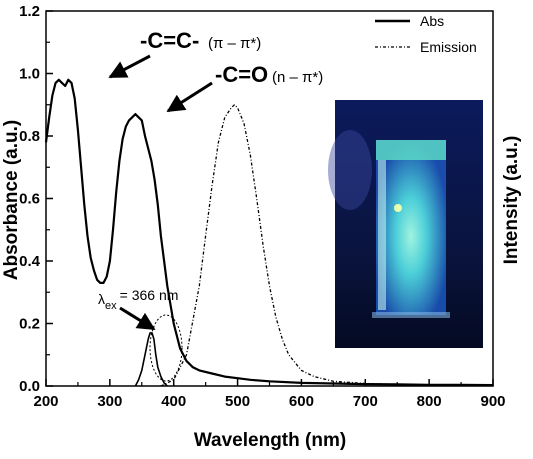 This screenshot has width=533, height=459. I want to click on y-tick-label: 1.2, so click(29, 11).